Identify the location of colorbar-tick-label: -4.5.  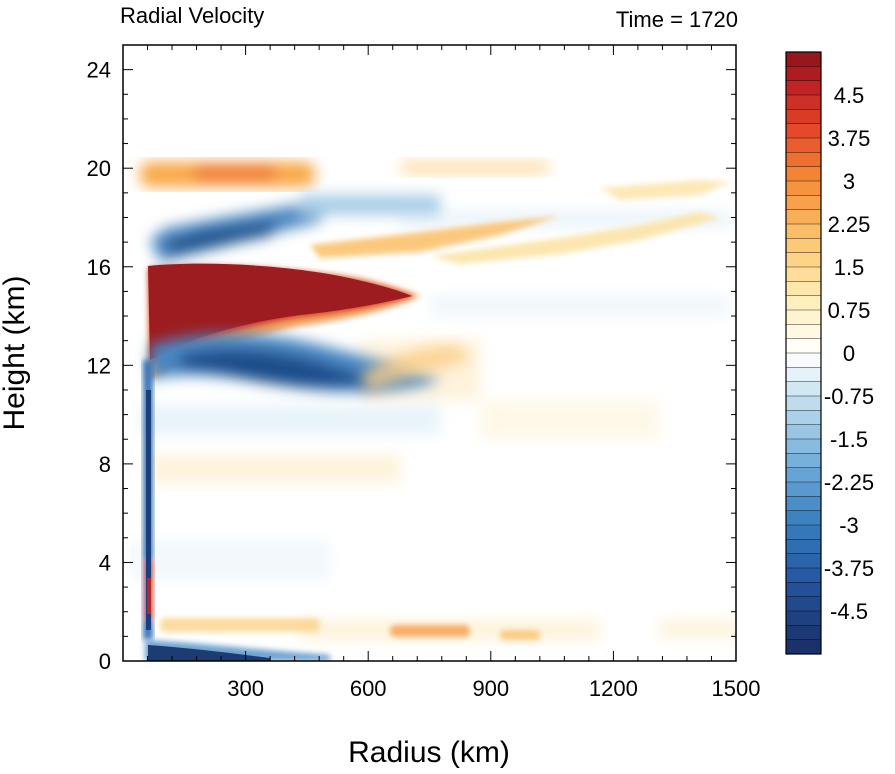
(849, 611).